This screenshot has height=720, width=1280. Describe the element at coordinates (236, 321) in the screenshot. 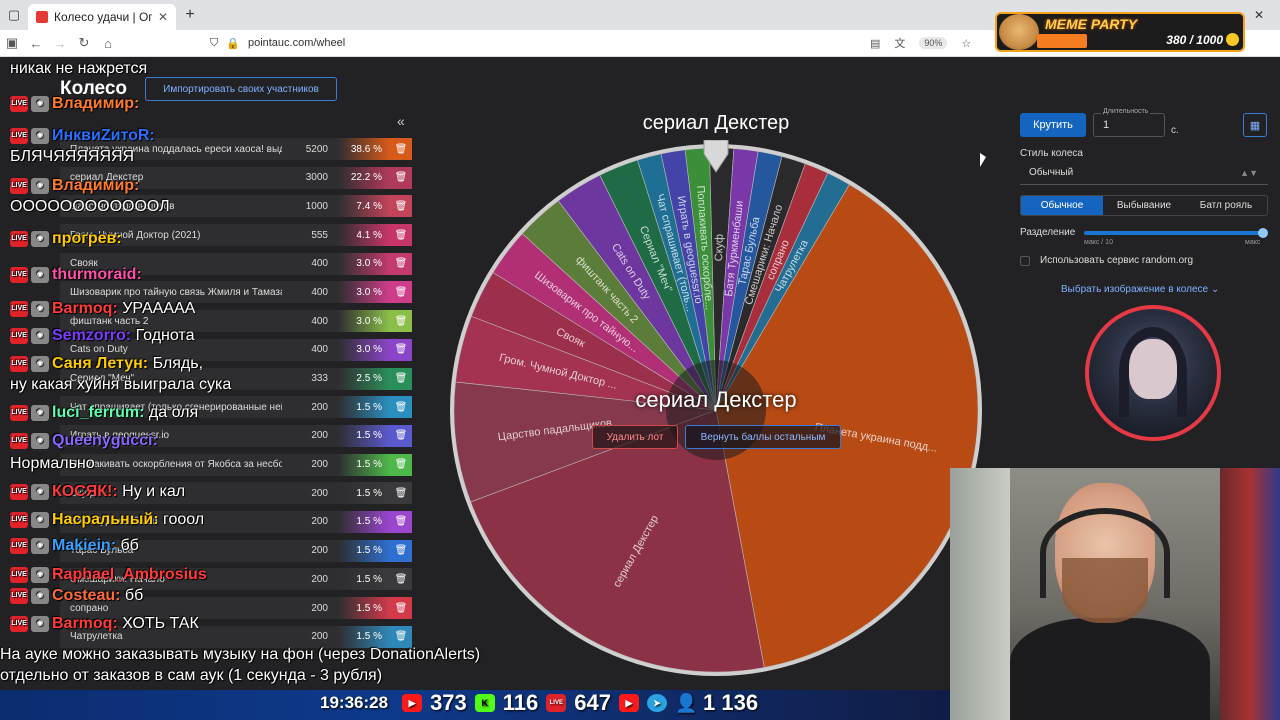

I see `lot-row: фиштанк часть 2 400 3.0 % 🗑` at that location.